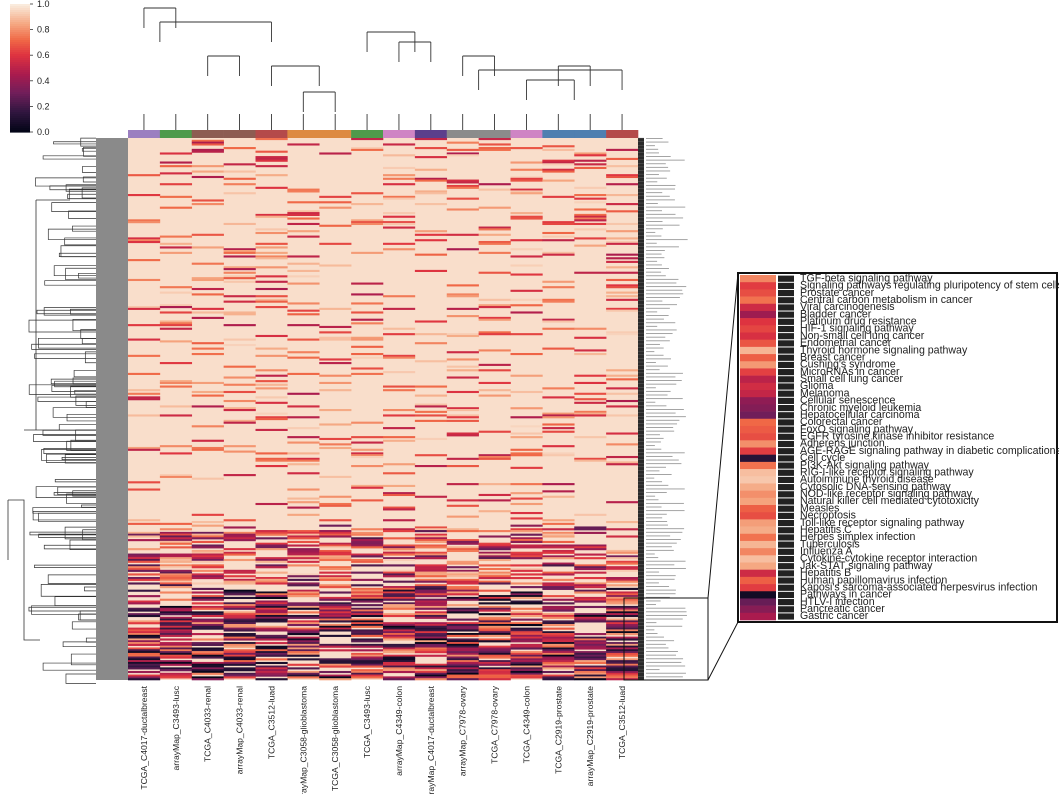 This screenshot has height=794, width=1059. Describe the element at coordinates (383, 68) in the screenshot. I see `column-dendrogram` at that location.